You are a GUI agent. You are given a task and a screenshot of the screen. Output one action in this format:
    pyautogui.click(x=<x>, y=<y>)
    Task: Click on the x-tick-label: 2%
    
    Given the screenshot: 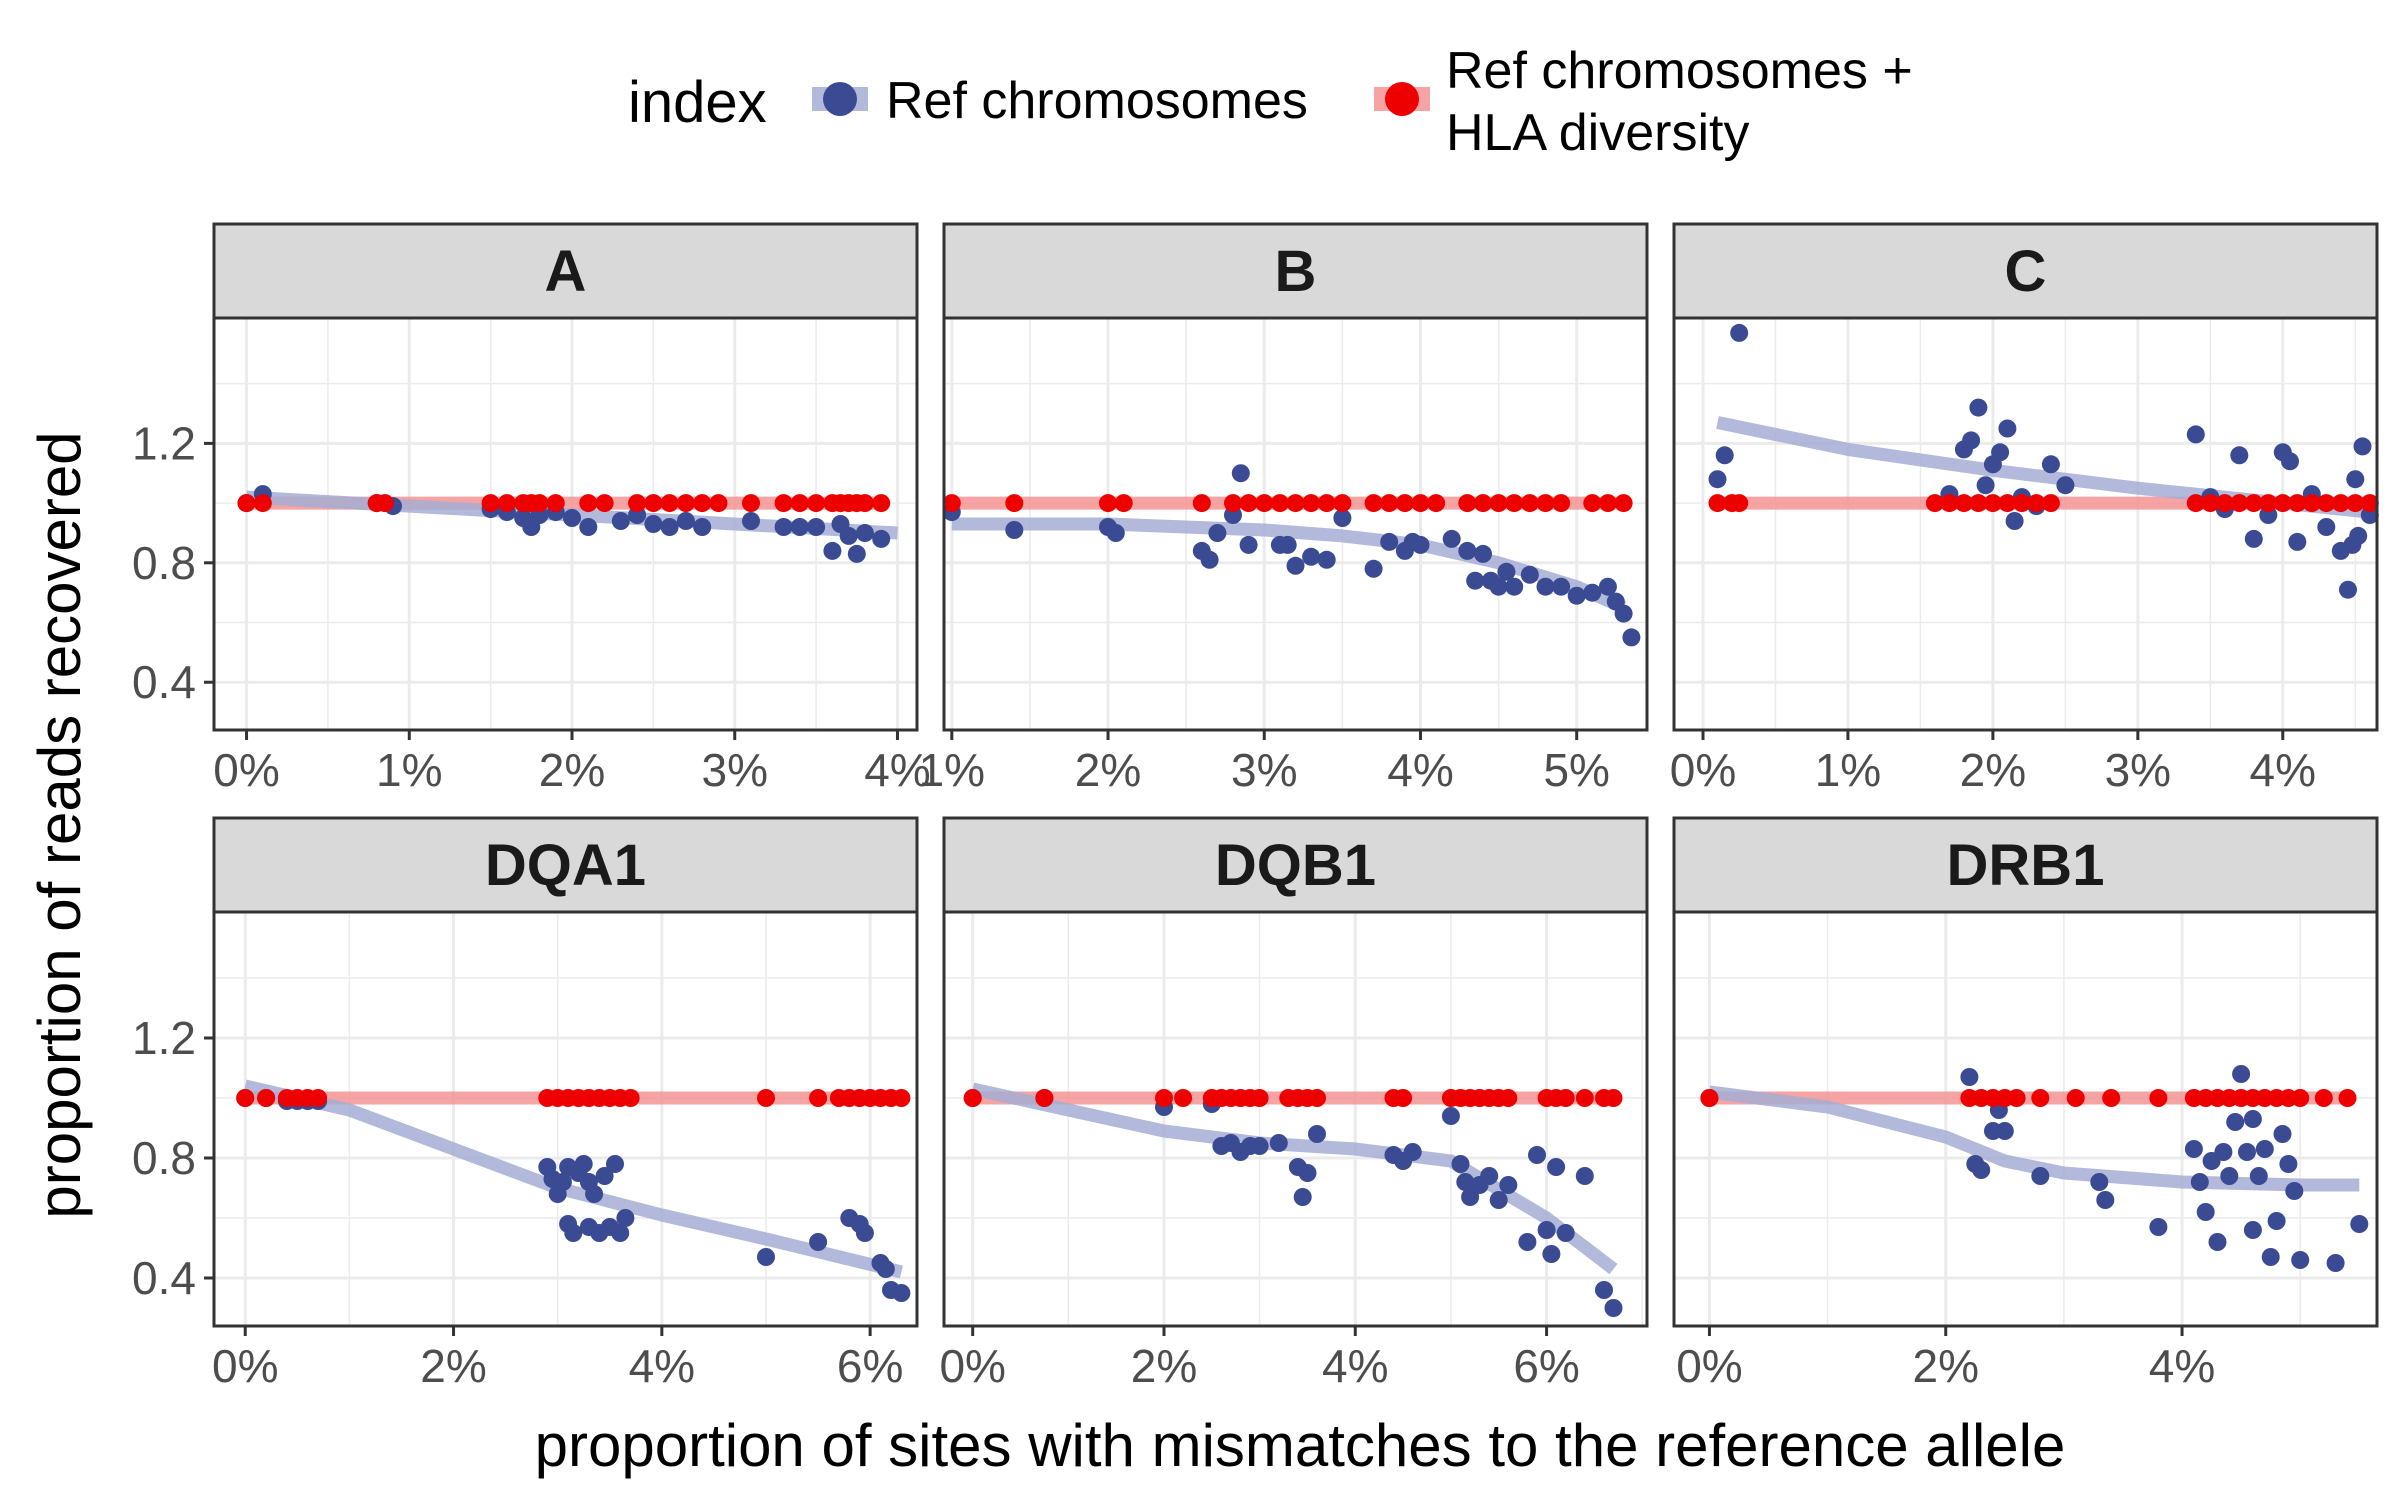 What is the action you would take?
    pyautogui.click(x=1164, y=1366)
    